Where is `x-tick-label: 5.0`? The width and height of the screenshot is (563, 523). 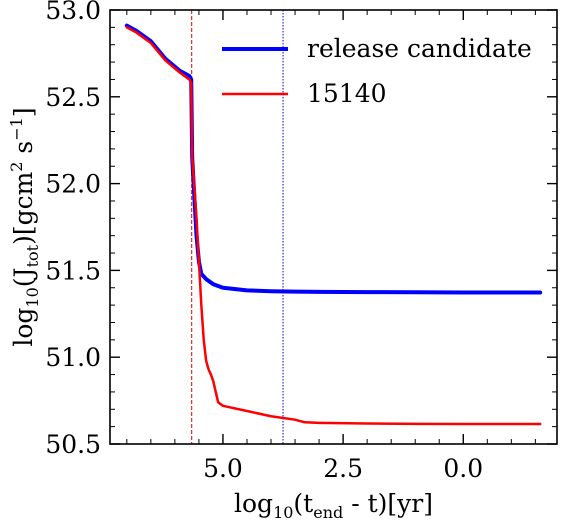
x-tick-label: 5.0 is located at coordinates (223, 468).